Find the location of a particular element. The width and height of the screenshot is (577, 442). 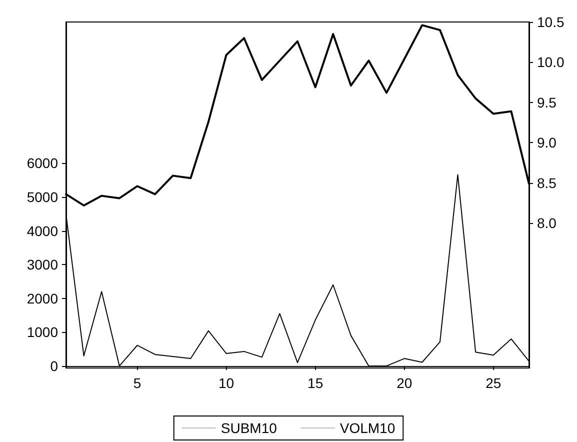

y-tick-label: 2000 is located at coordinates (42, 298).